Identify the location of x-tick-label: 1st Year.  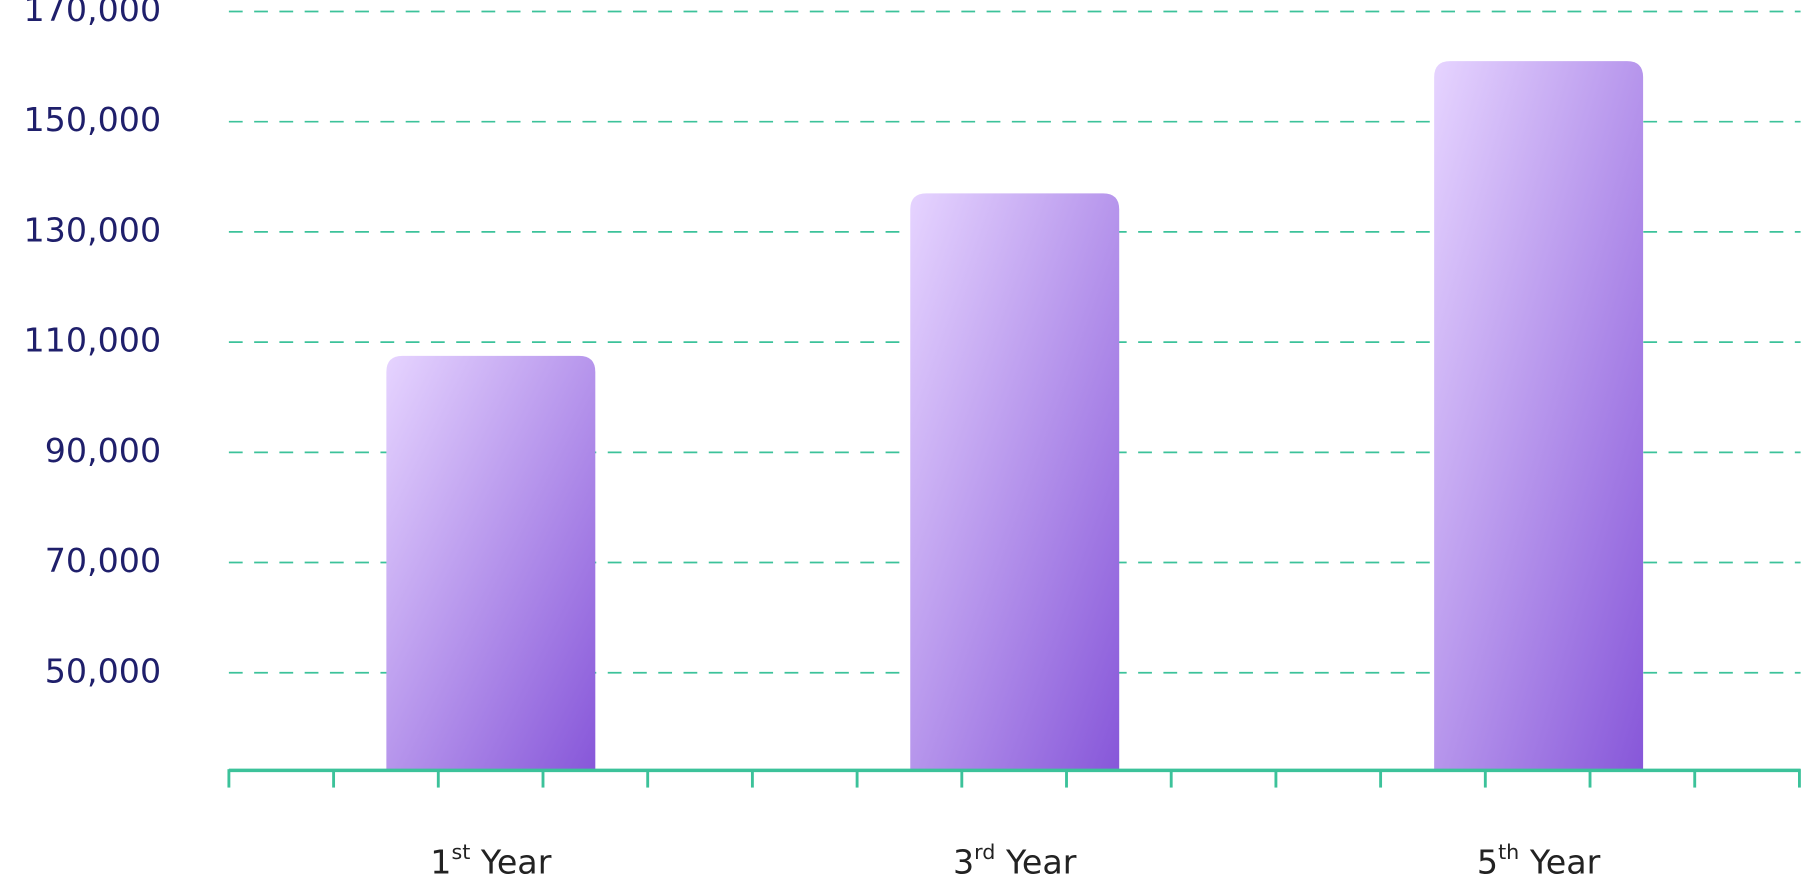
(490, 860).